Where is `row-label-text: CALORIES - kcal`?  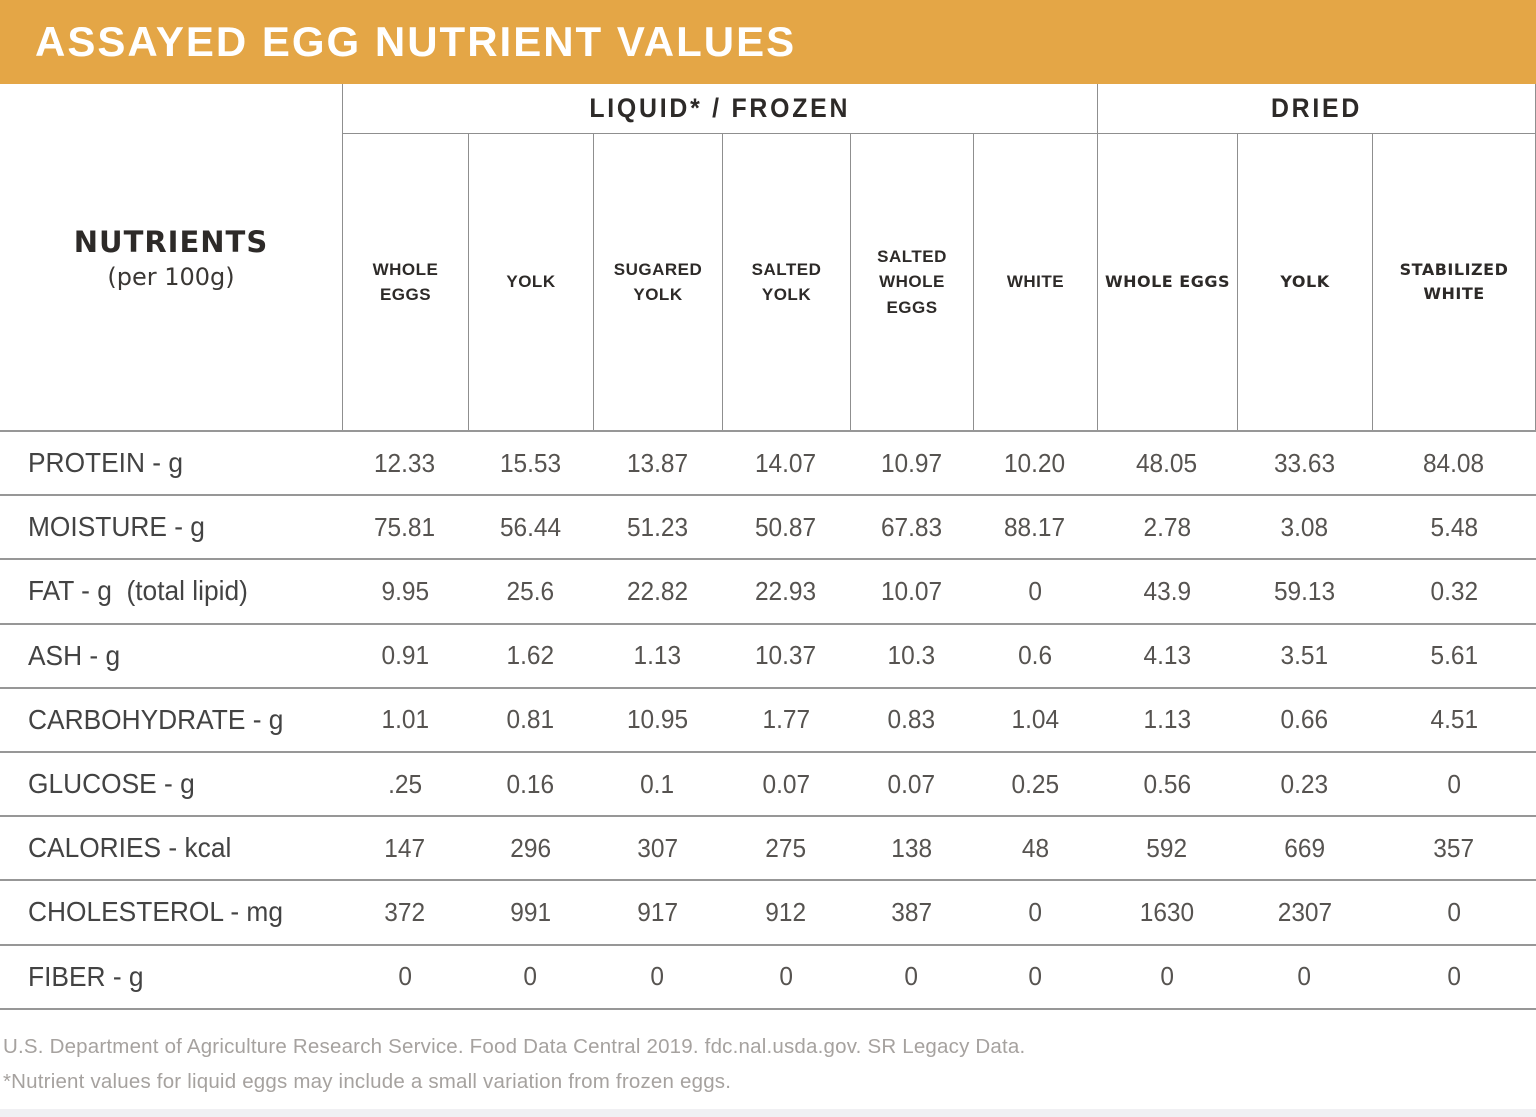 row-label-text: CALORIES - kcal is located at coordinates (130, 848).